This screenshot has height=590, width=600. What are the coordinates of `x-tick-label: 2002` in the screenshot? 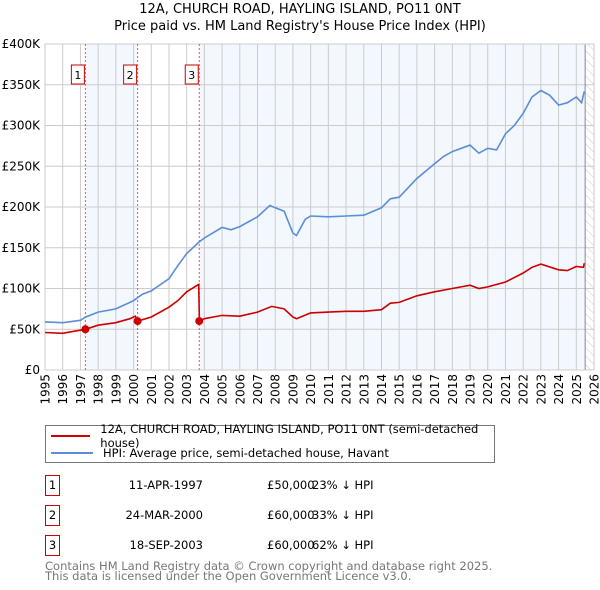 It's located at (169, 389).